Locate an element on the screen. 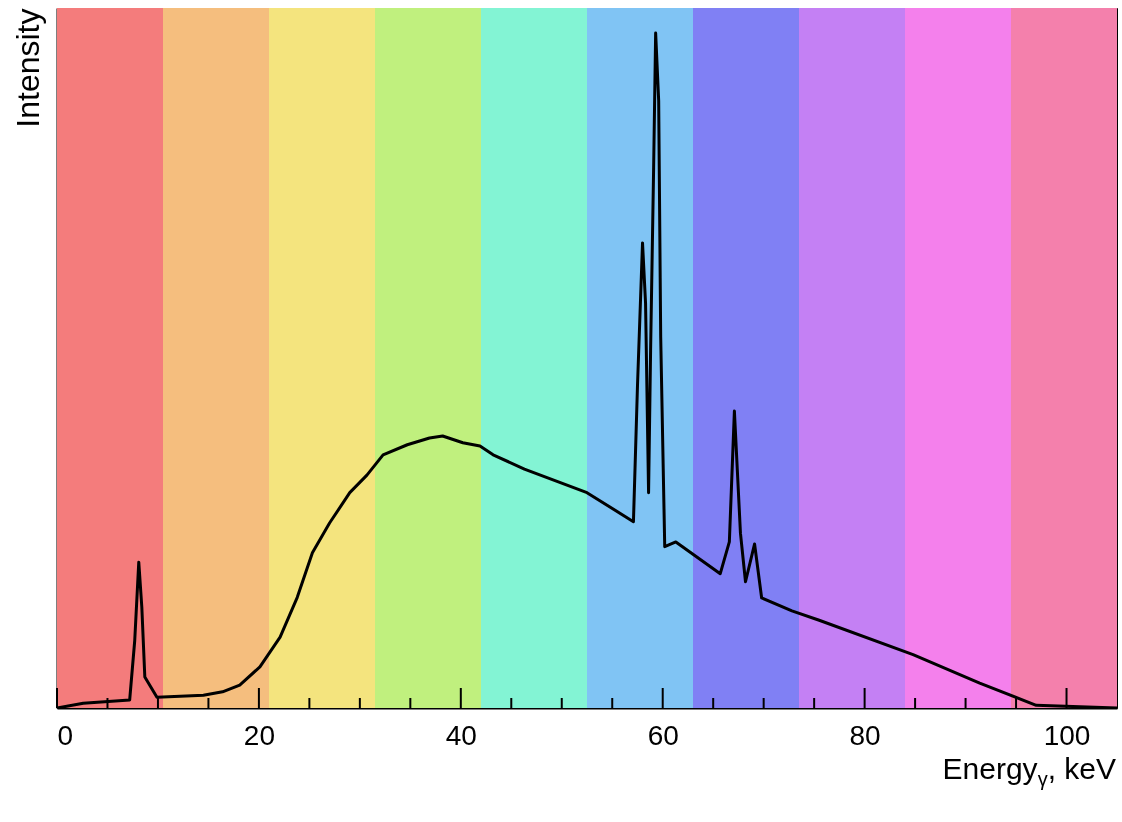 The image size is (1122, 822). x-axis-title: Energy$_{γ}$, keV is located at coordinates (1029, 771).